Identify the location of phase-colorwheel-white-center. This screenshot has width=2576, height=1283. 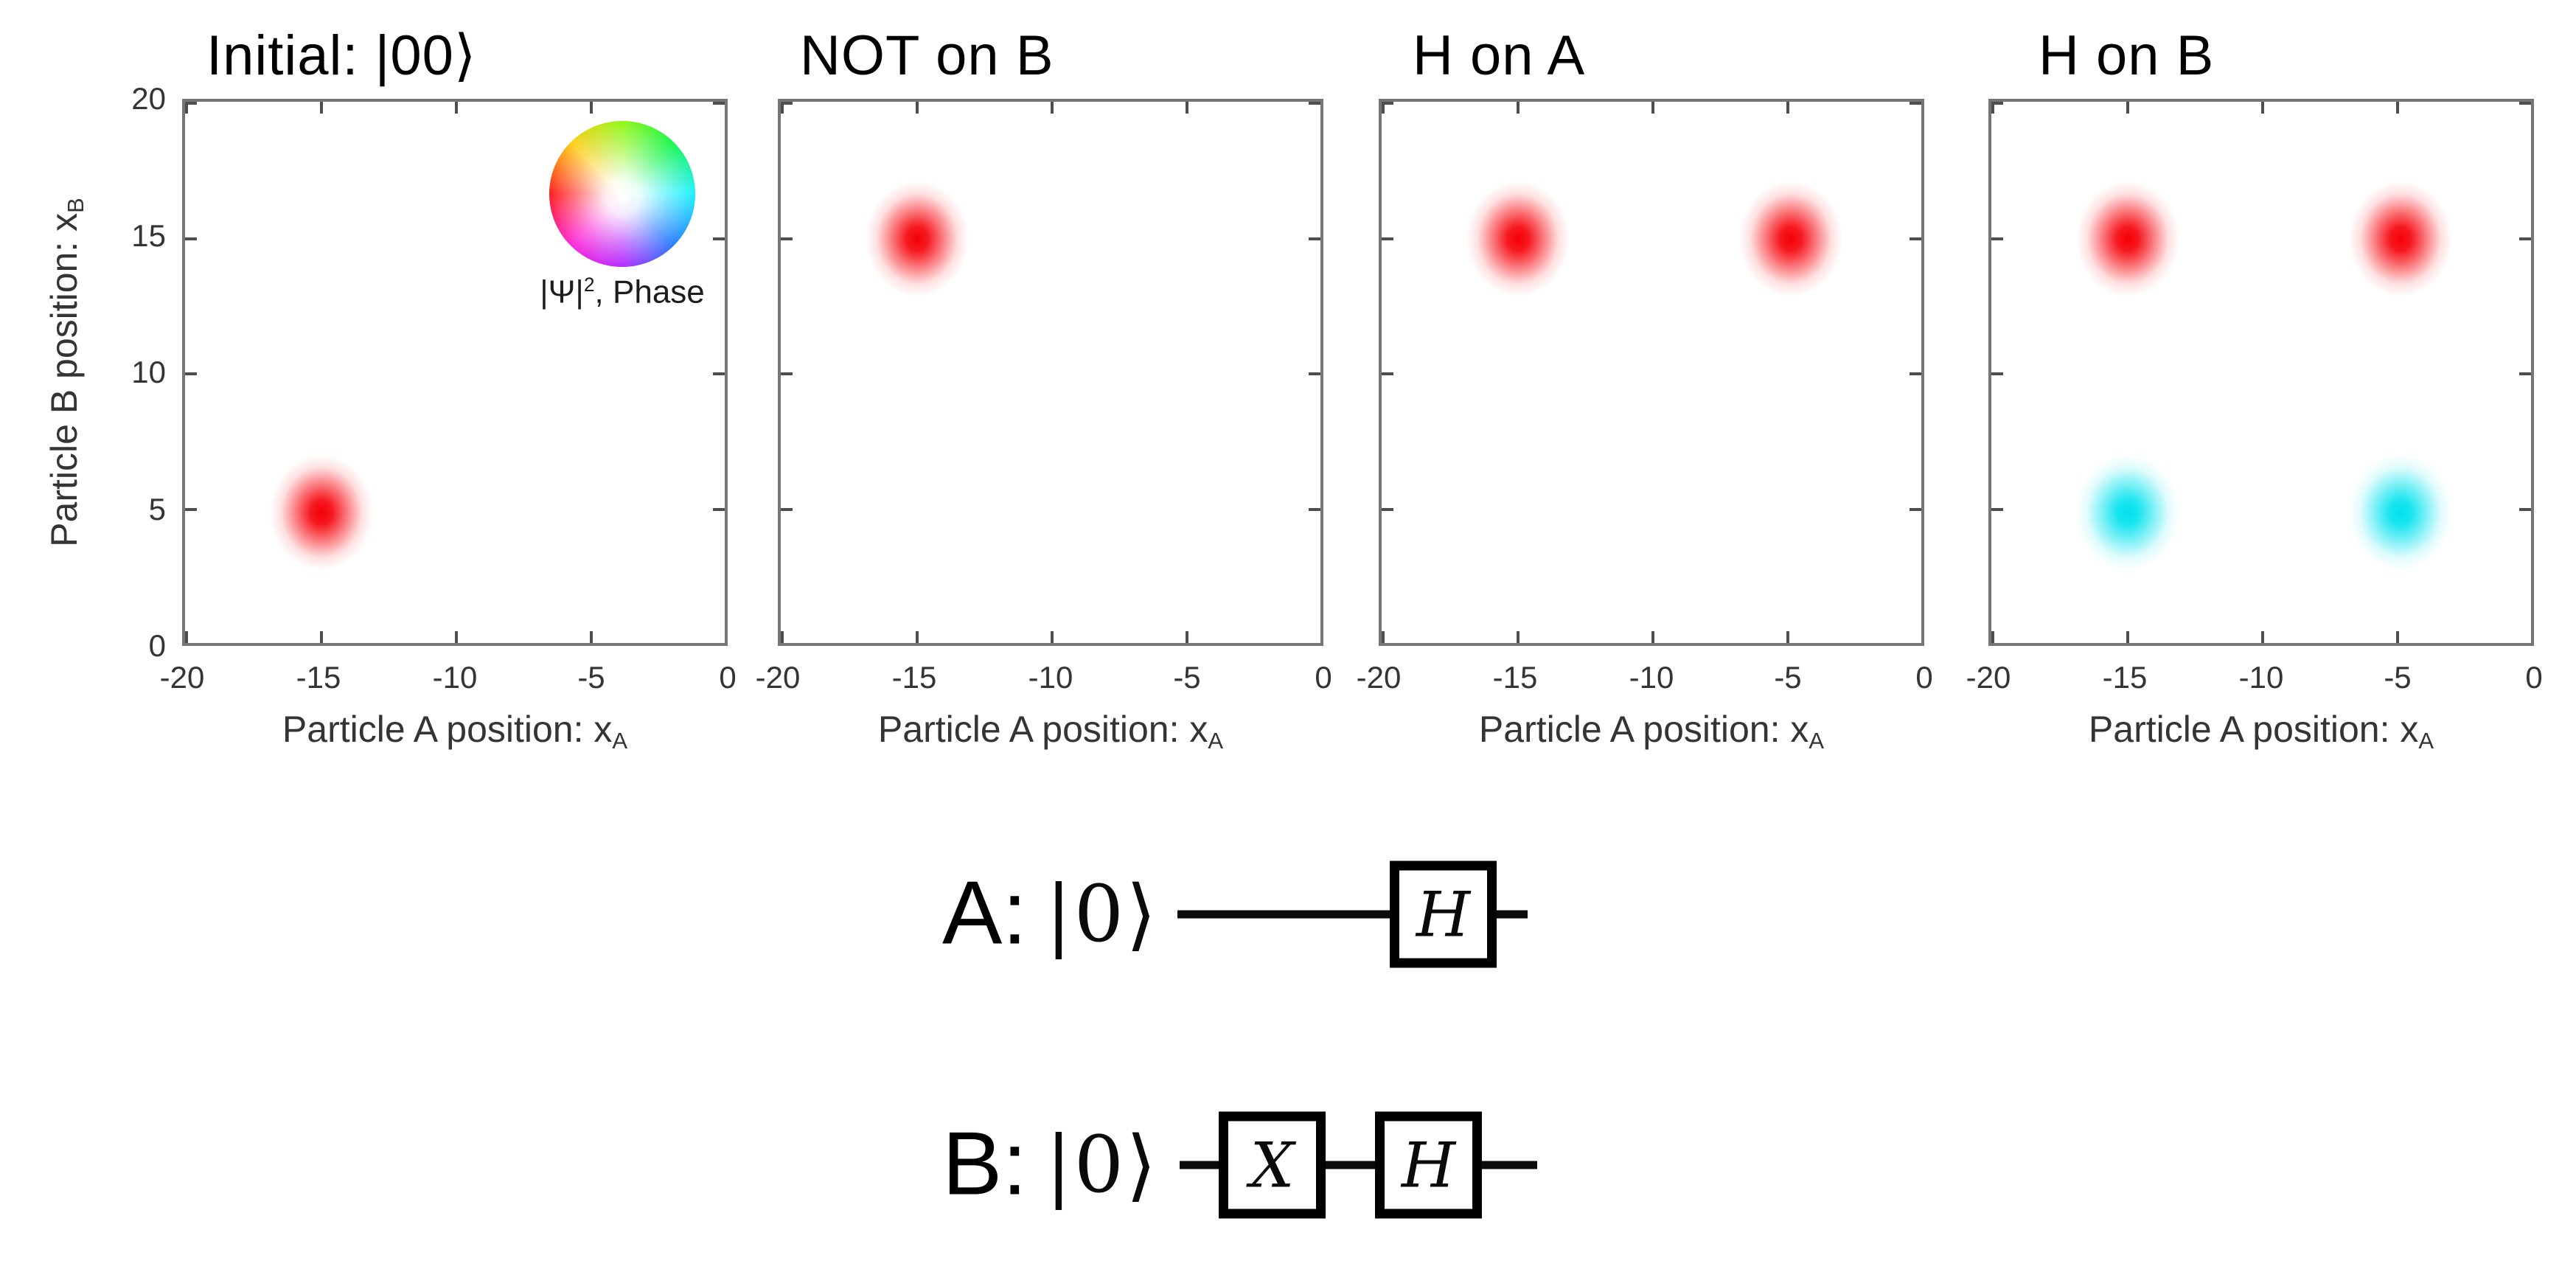
(622, 194).